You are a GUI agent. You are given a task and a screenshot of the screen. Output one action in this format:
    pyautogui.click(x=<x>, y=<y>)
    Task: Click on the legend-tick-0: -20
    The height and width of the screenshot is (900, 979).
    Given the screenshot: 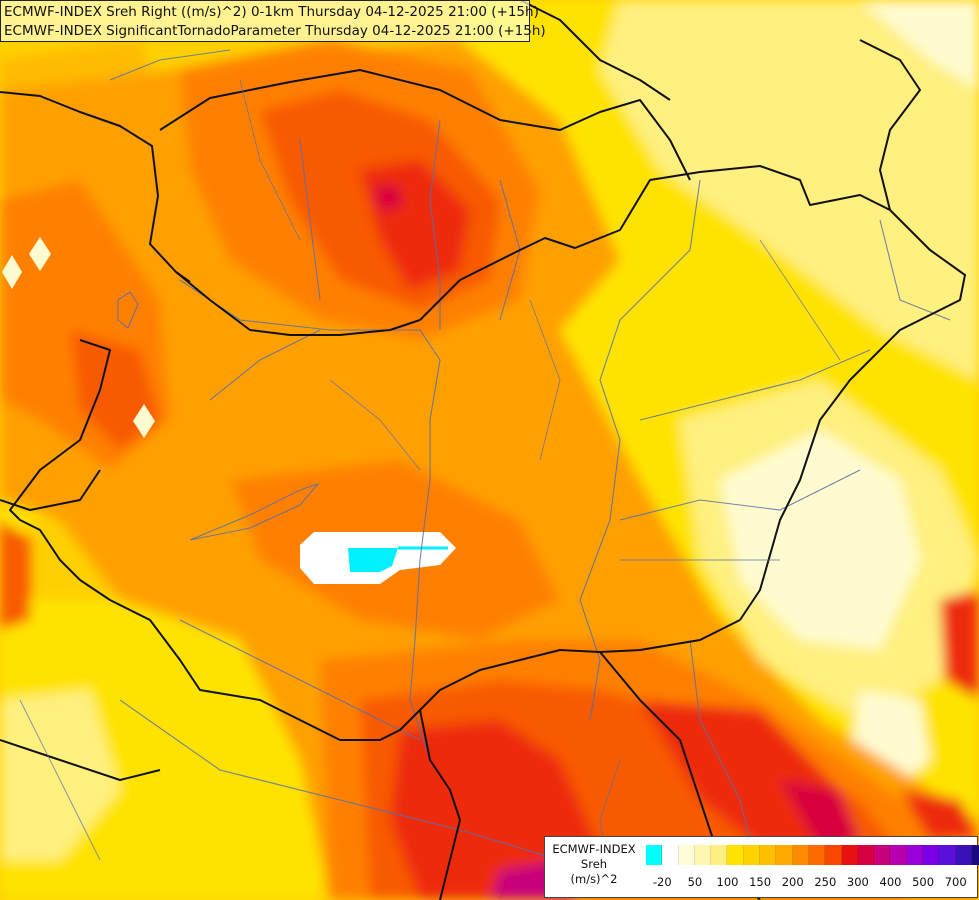 What is the action you would take?
    pyautogui.click(x=662, y=882)
    